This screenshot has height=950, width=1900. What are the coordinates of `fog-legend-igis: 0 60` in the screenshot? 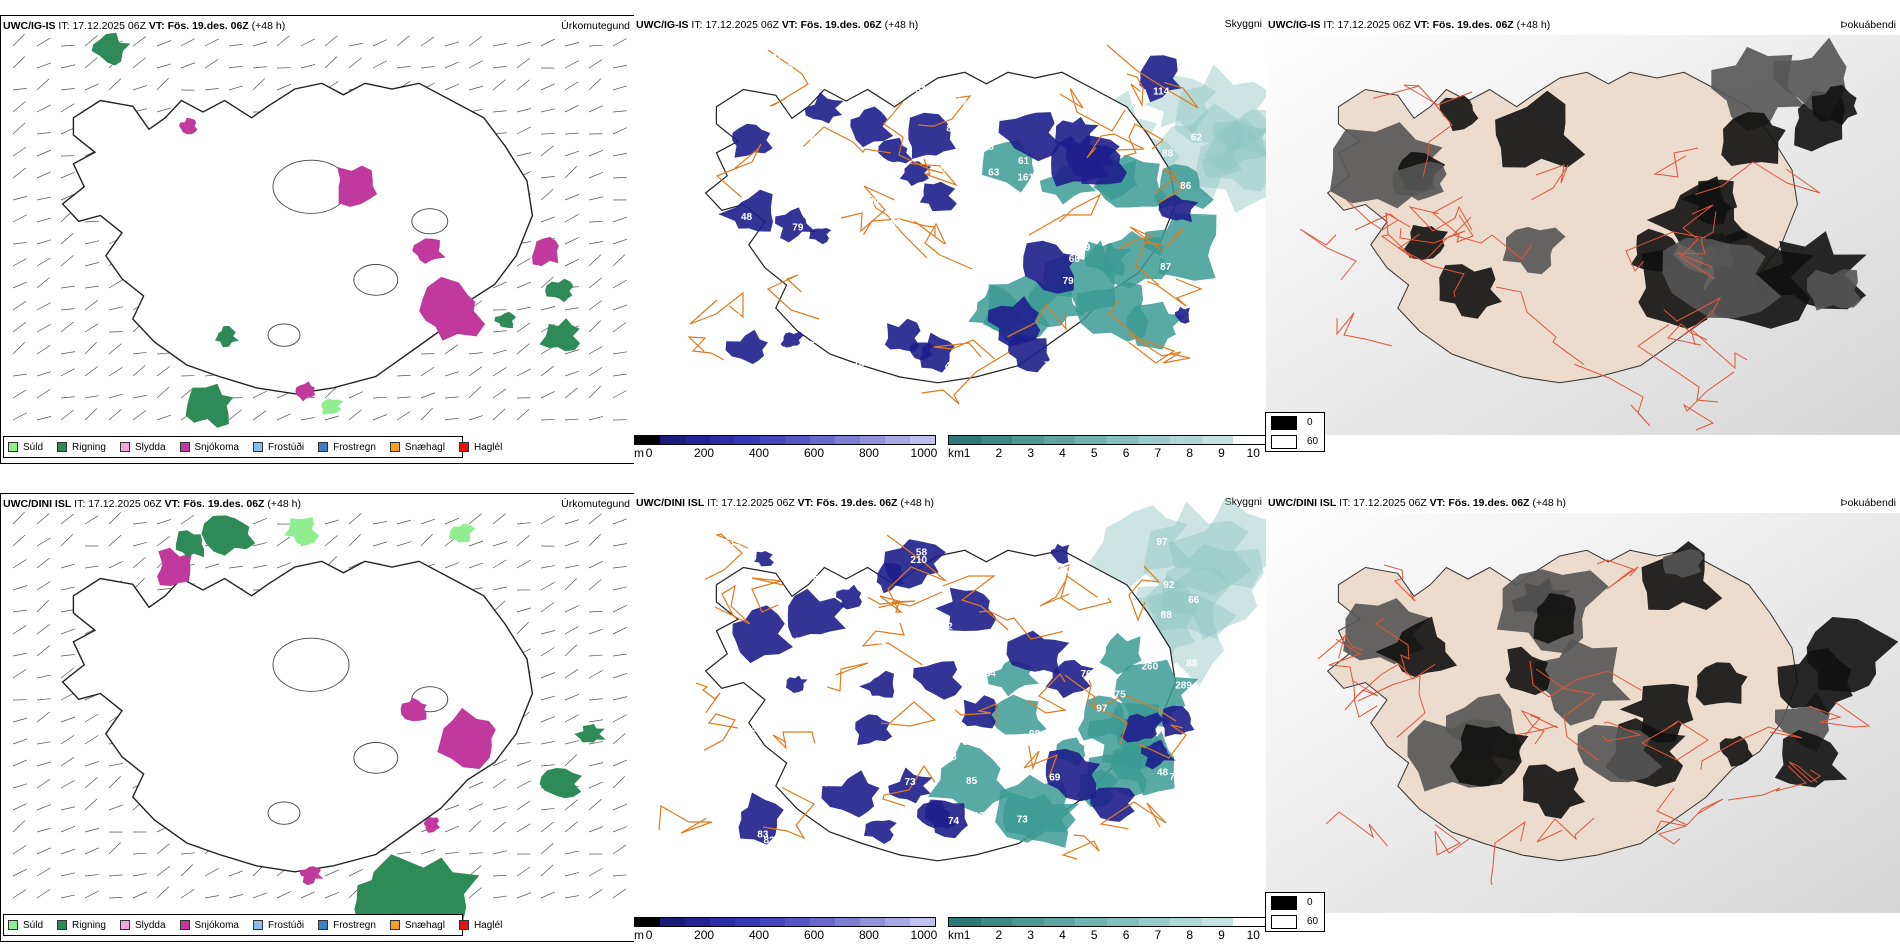 It's located at (1295, 432).